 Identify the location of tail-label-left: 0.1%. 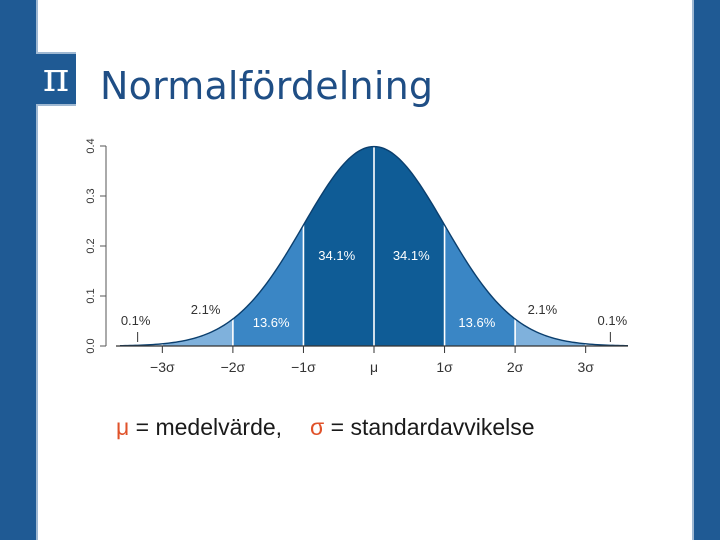
(136, 320).